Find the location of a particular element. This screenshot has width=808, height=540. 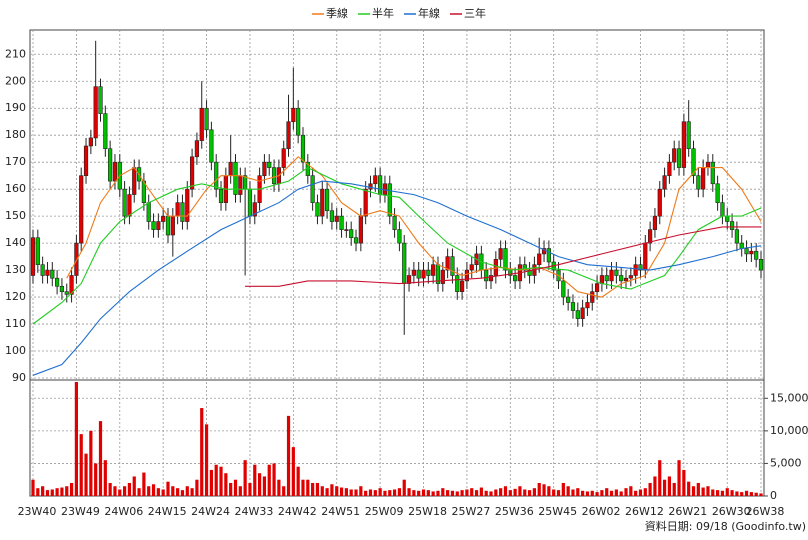

x-tick-label: 25W36 is located at coordinates (514, 511).